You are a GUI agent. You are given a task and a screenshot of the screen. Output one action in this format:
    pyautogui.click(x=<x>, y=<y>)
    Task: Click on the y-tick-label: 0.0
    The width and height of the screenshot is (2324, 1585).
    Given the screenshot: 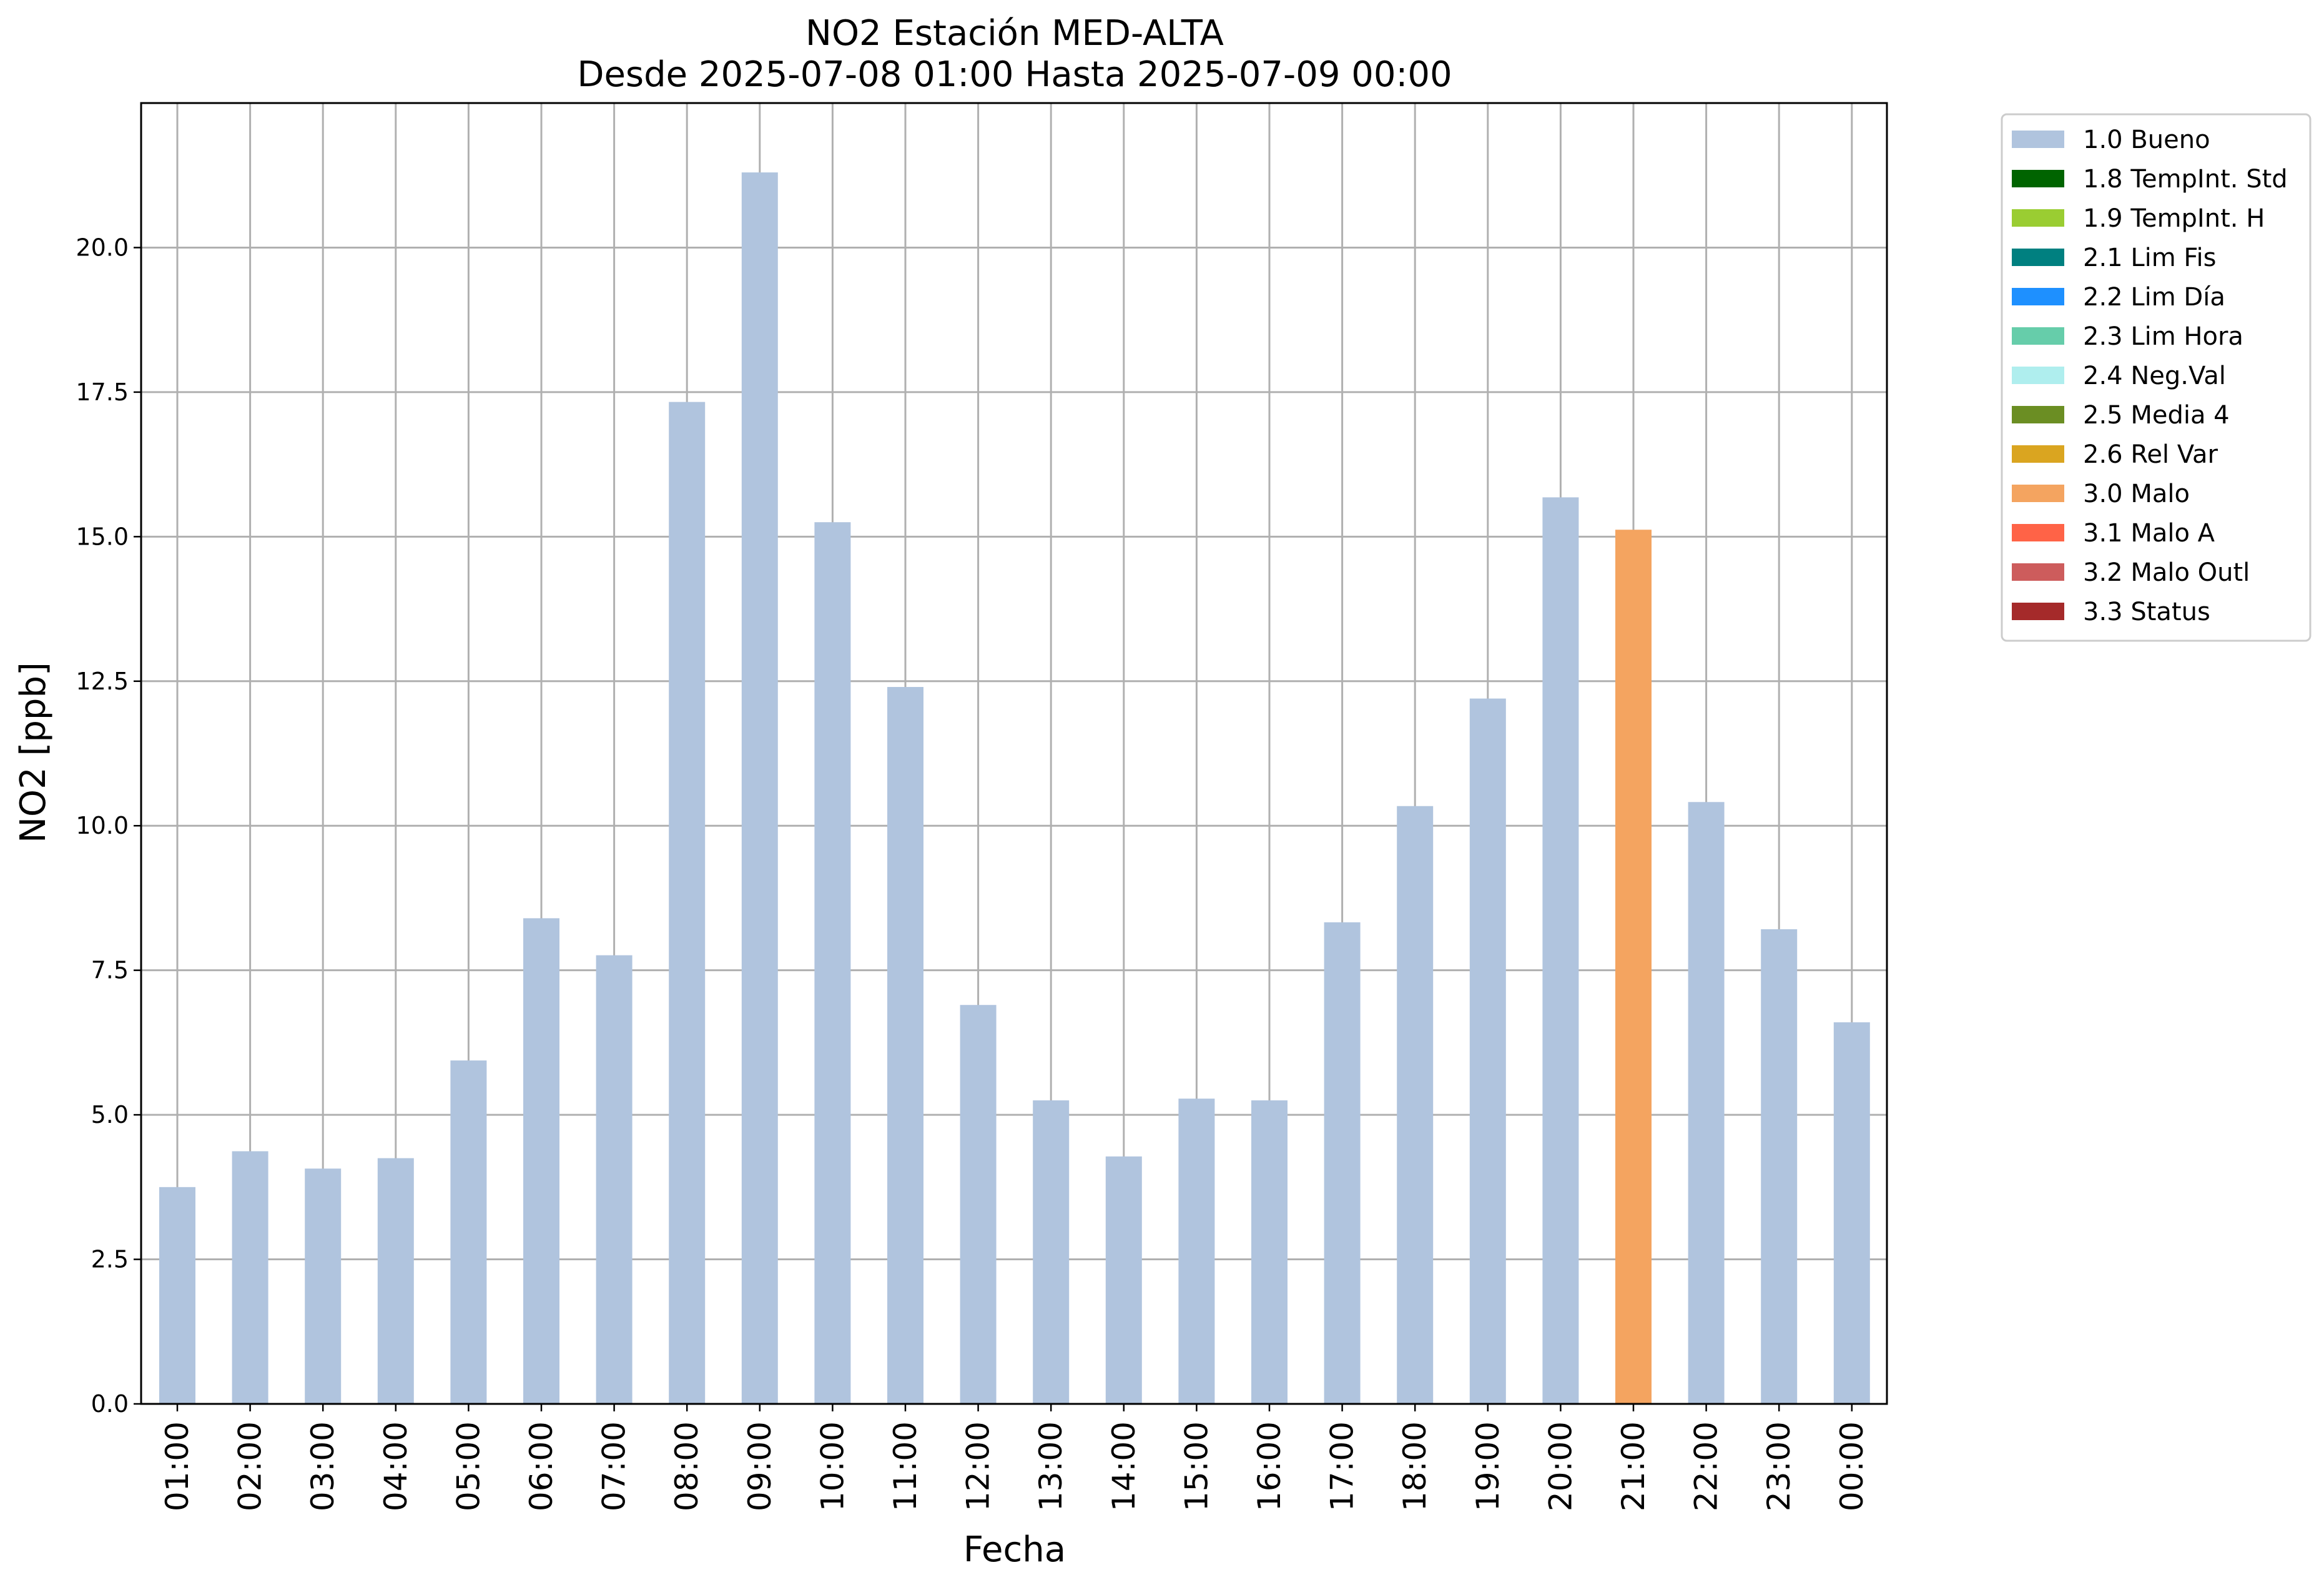 What is the action you would take?
    pyautogui.click(x=110, y=1404)
    